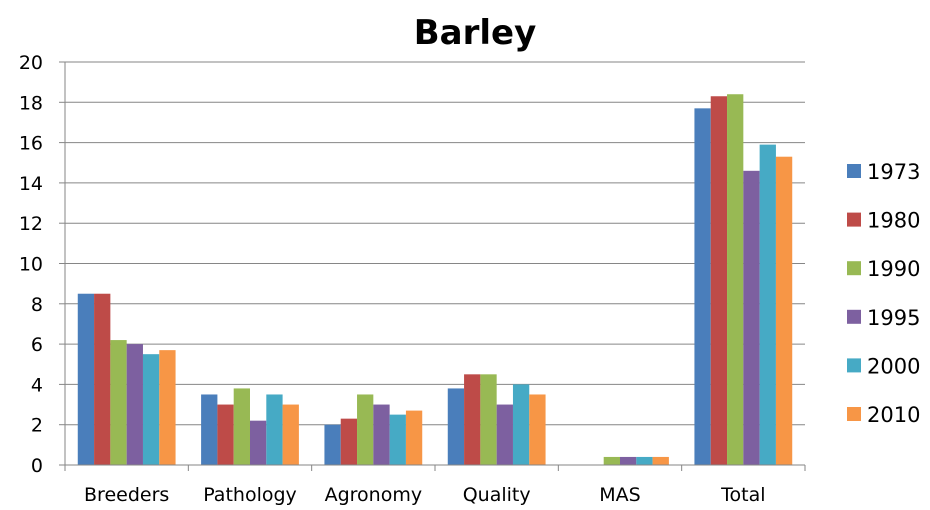  Describe the element at coordinates (349, 441) in the screenshot. I see `bar-1980-agronomy` at that location.